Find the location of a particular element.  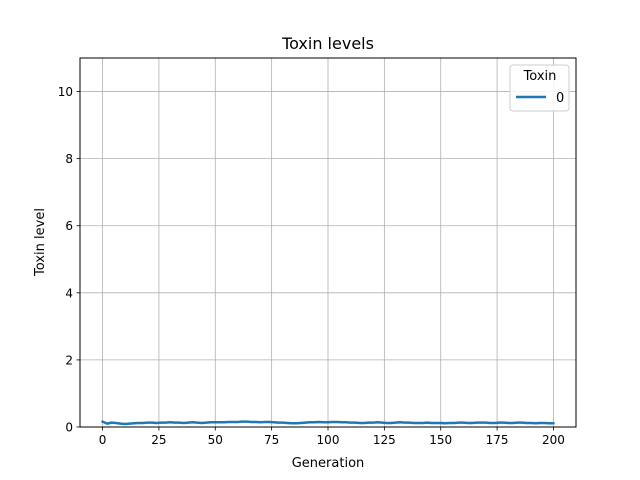

x-tick-label: 100 is located at coordinates (328, 440).